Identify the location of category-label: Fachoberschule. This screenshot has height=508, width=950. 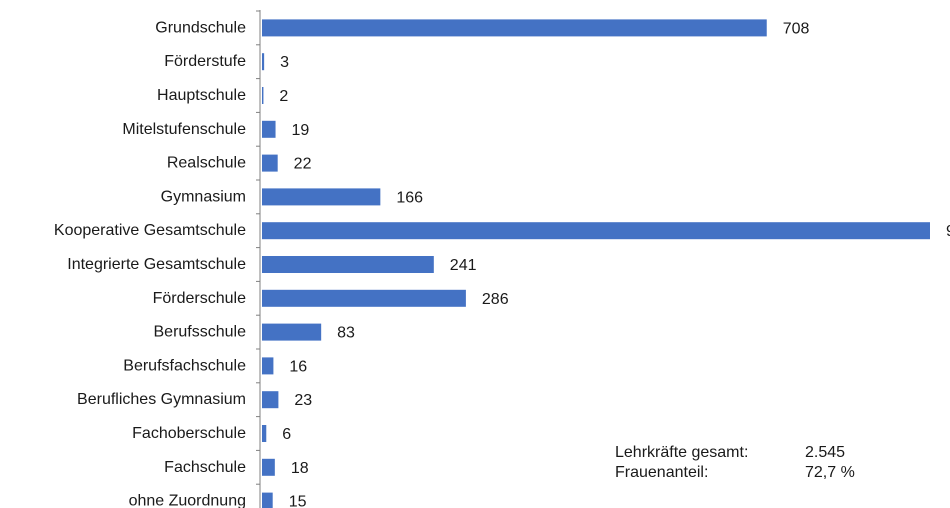
(189, 433).